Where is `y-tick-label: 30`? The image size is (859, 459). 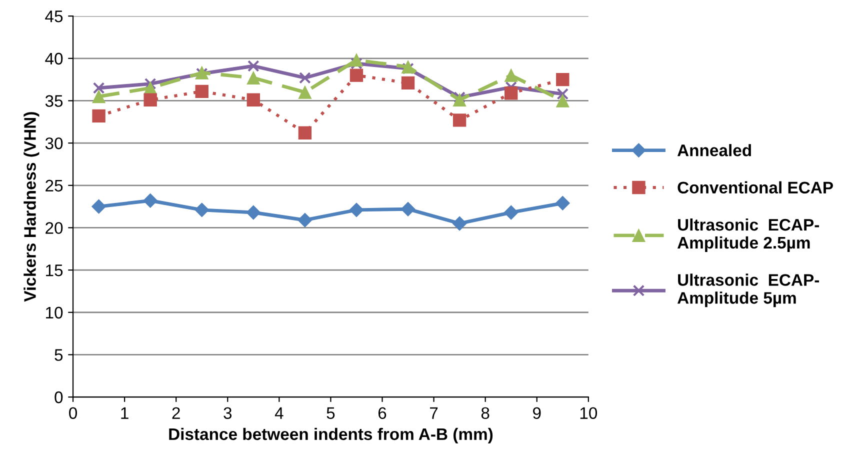
y-tick-label: 30 is located at coordinates (54, 143).